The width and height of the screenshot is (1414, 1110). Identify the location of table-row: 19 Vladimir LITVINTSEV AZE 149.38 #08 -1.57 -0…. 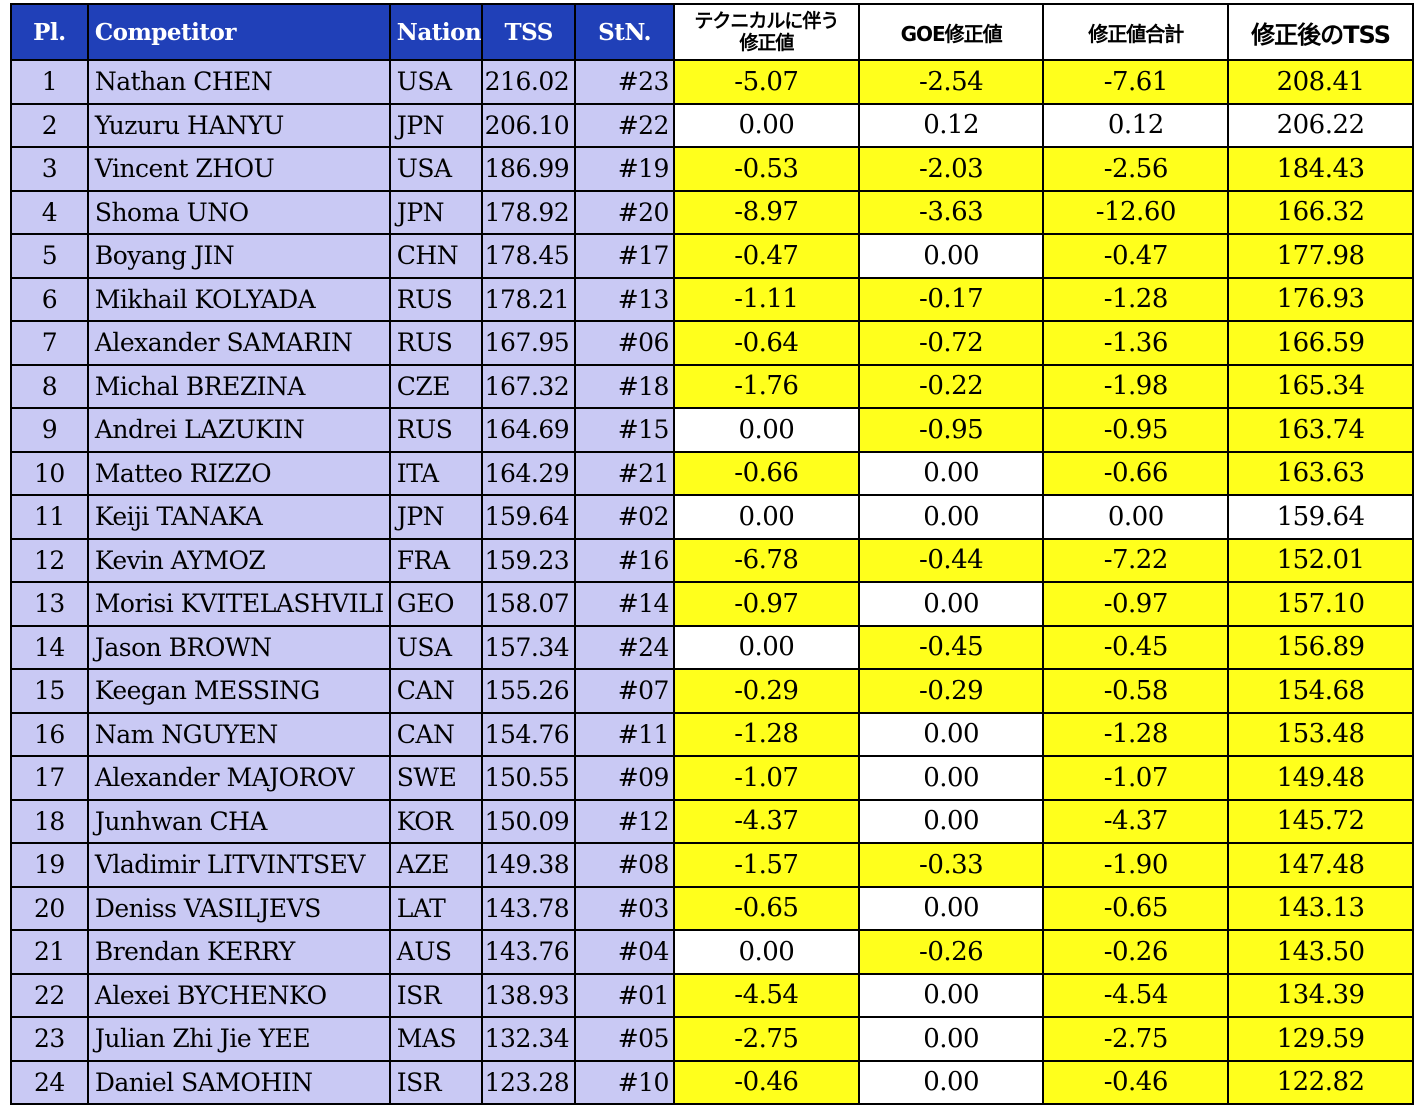
(712, 865).